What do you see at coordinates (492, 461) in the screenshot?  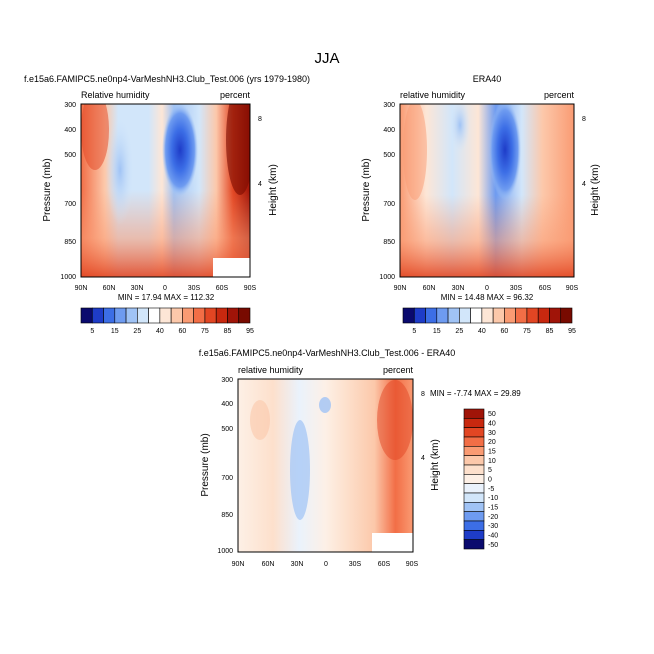 I see `colorbar-label: 10` at bounding box center [492, 461].